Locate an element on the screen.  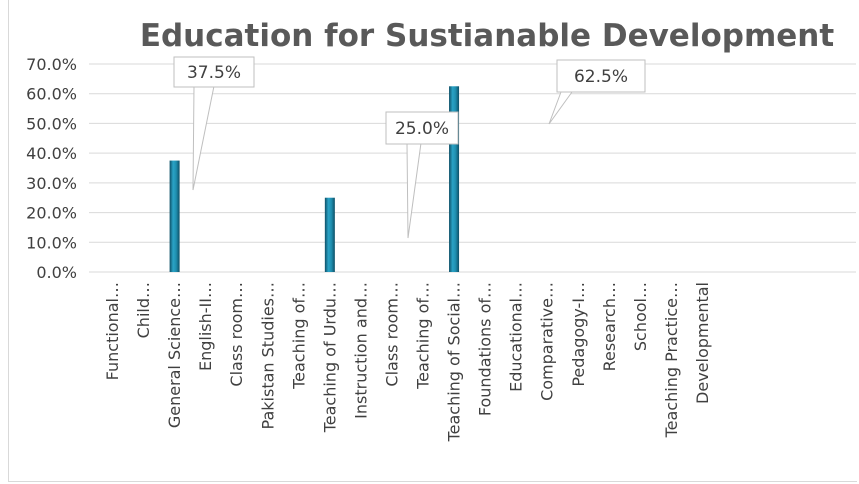
data-label: 37.5% is located at coordinates (214, 123).